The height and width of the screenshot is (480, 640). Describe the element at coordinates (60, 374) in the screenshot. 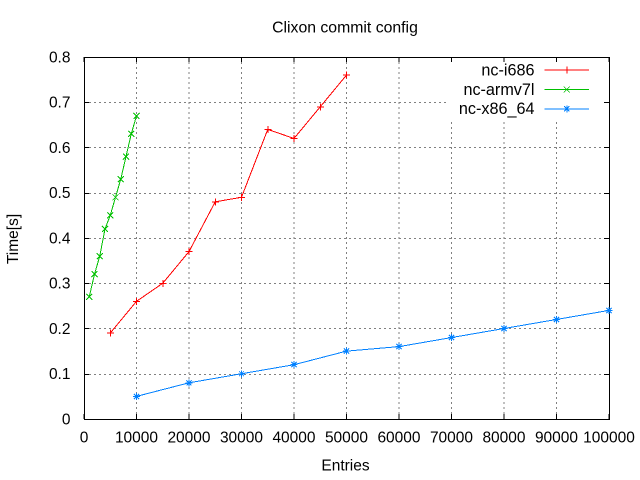

I see `svg-text: 0.1` at that location.